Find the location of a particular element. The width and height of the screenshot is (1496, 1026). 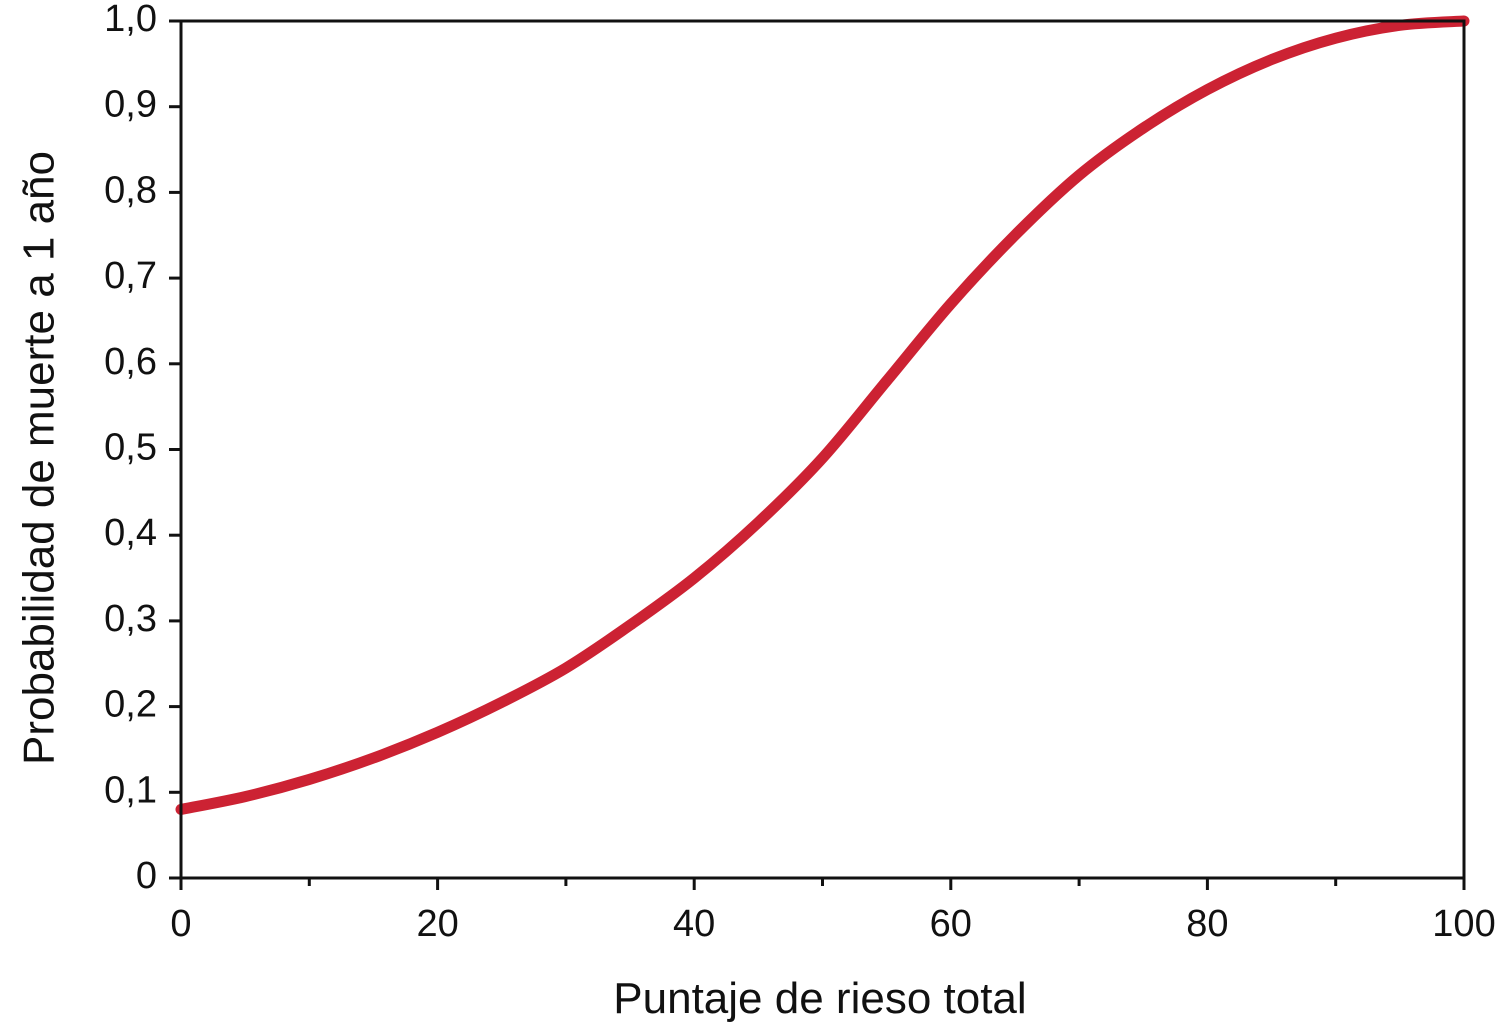

y-tick-label: 0,3 is located at coordinates (130, 619).